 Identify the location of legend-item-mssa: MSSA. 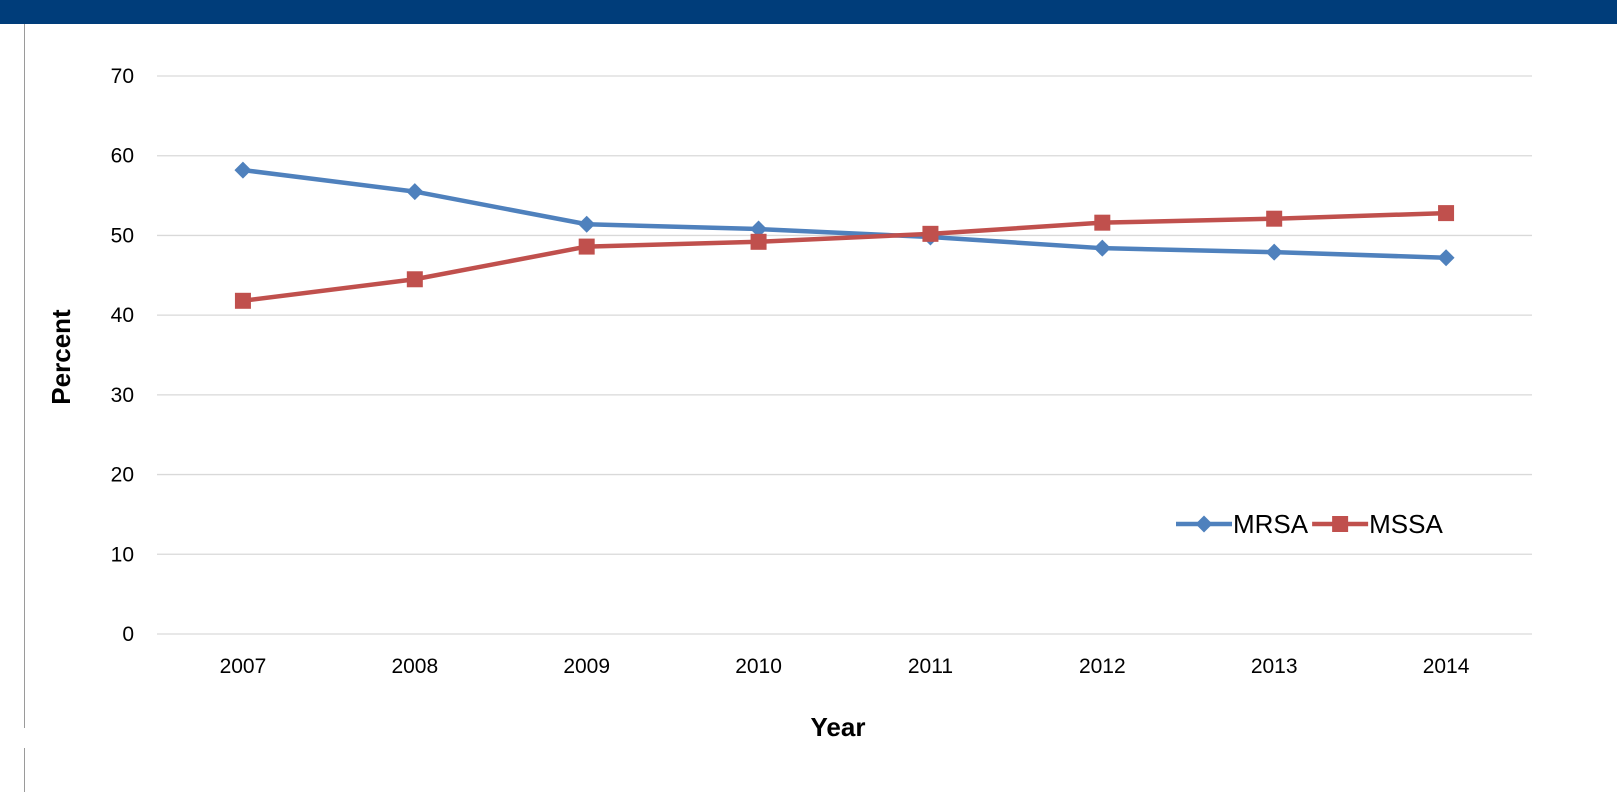
(1377, 524).